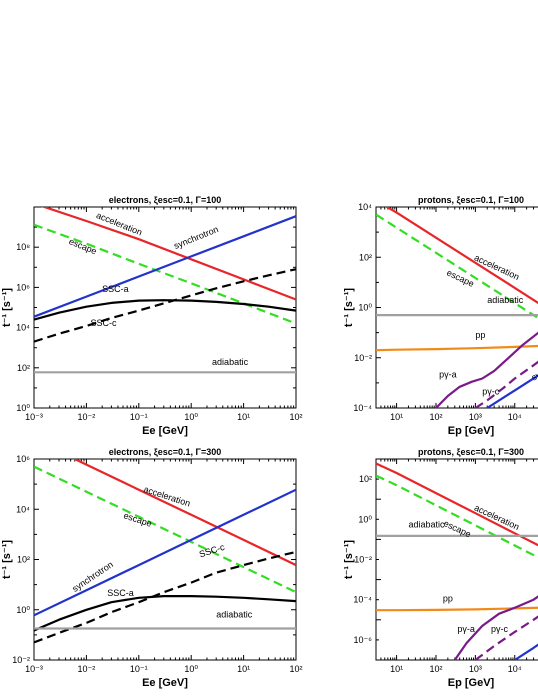 The image size is (538, 697). Describe the element at coordinates (165, 200) in the screenshot. I see `panel-title: electrons, ξesc=0.1, Γ=100` at that location.